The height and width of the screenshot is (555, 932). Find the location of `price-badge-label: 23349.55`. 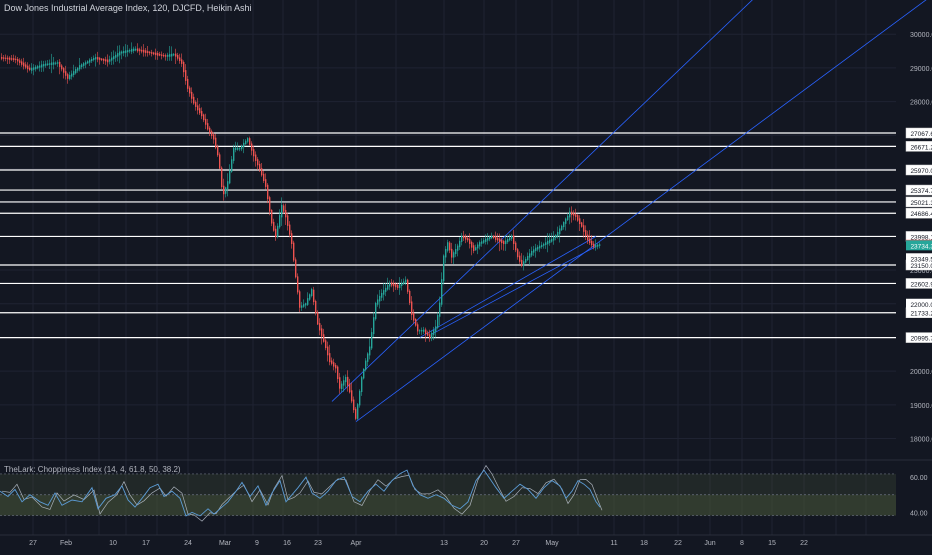

price-badge-label: 23349.55 is located at coordinates (921, 259).